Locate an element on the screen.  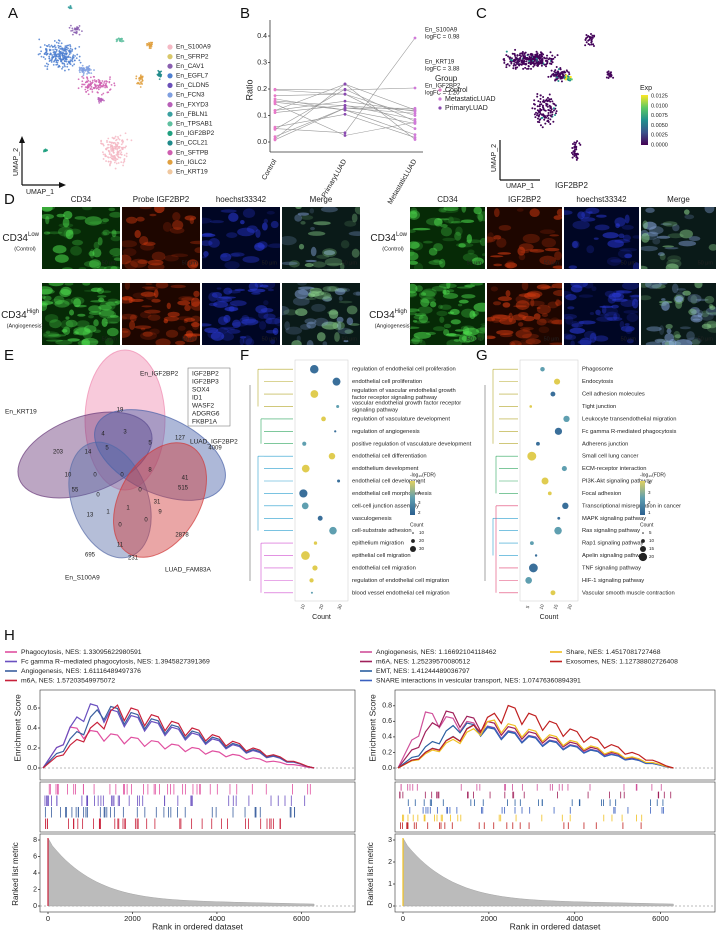
x-tick-label: 20 is located at coordinates (321, 606).